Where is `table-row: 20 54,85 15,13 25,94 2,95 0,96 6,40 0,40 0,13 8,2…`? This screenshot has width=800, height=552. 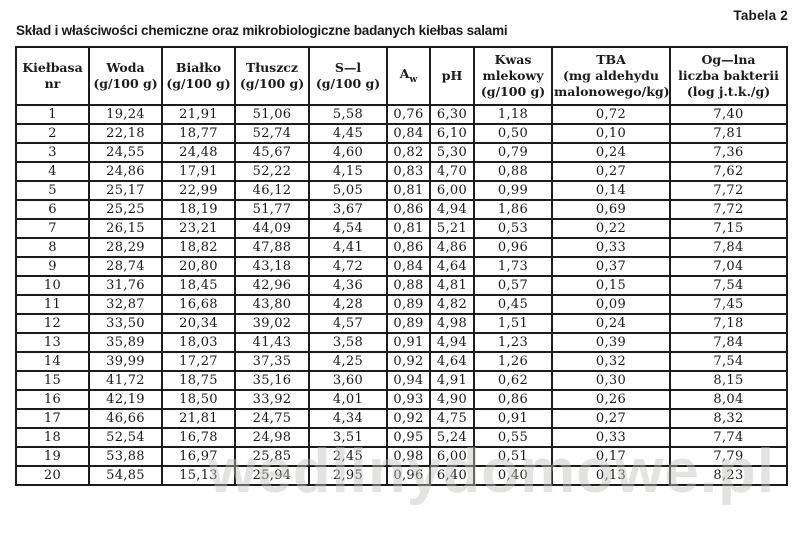
table-row: 20 54,85 15,13 25,94 2,95 0,96 6,40 0,40 0,13 8,2… is located at coordinates (401, 475).